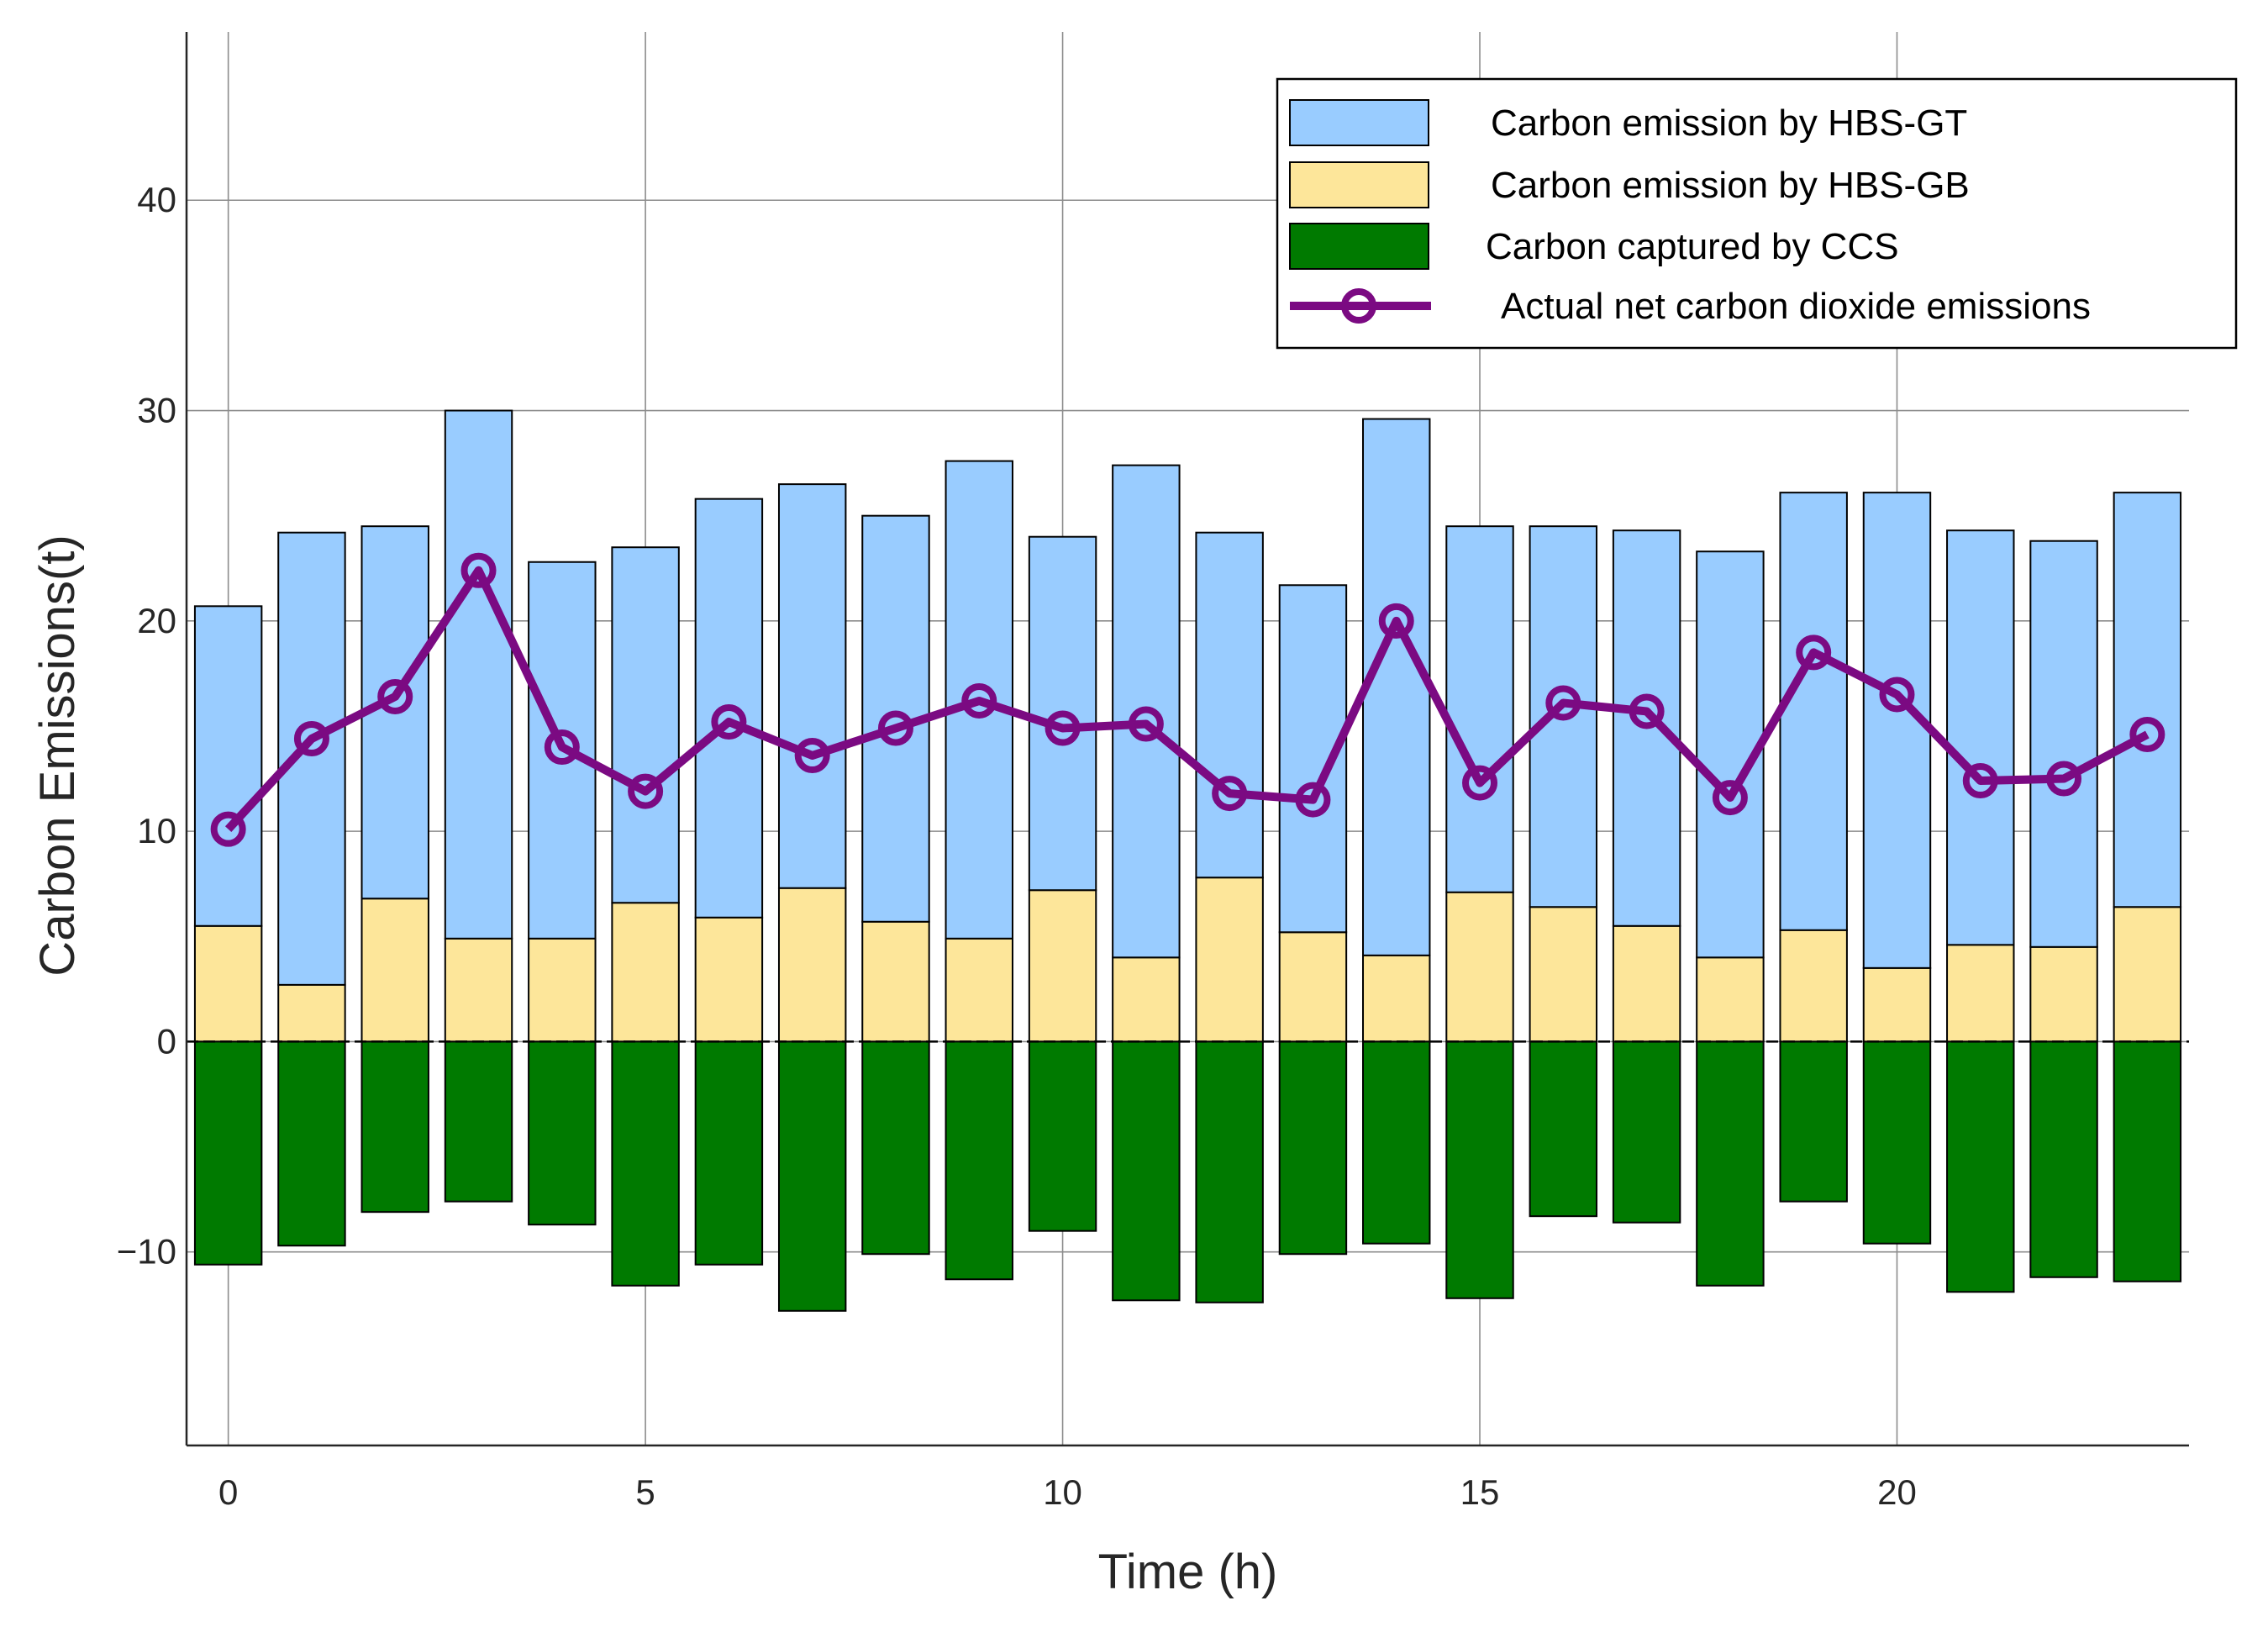  I want to click on x-tick-label: 15, so click(1480, 1492).